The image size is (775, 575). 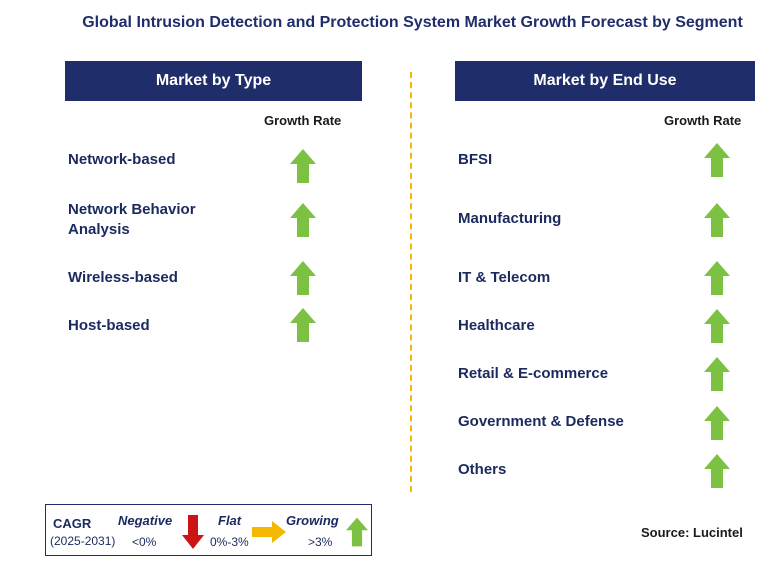 I want to click on end-use-item-healthcare: Healthcare, so click(x=496, y=325).